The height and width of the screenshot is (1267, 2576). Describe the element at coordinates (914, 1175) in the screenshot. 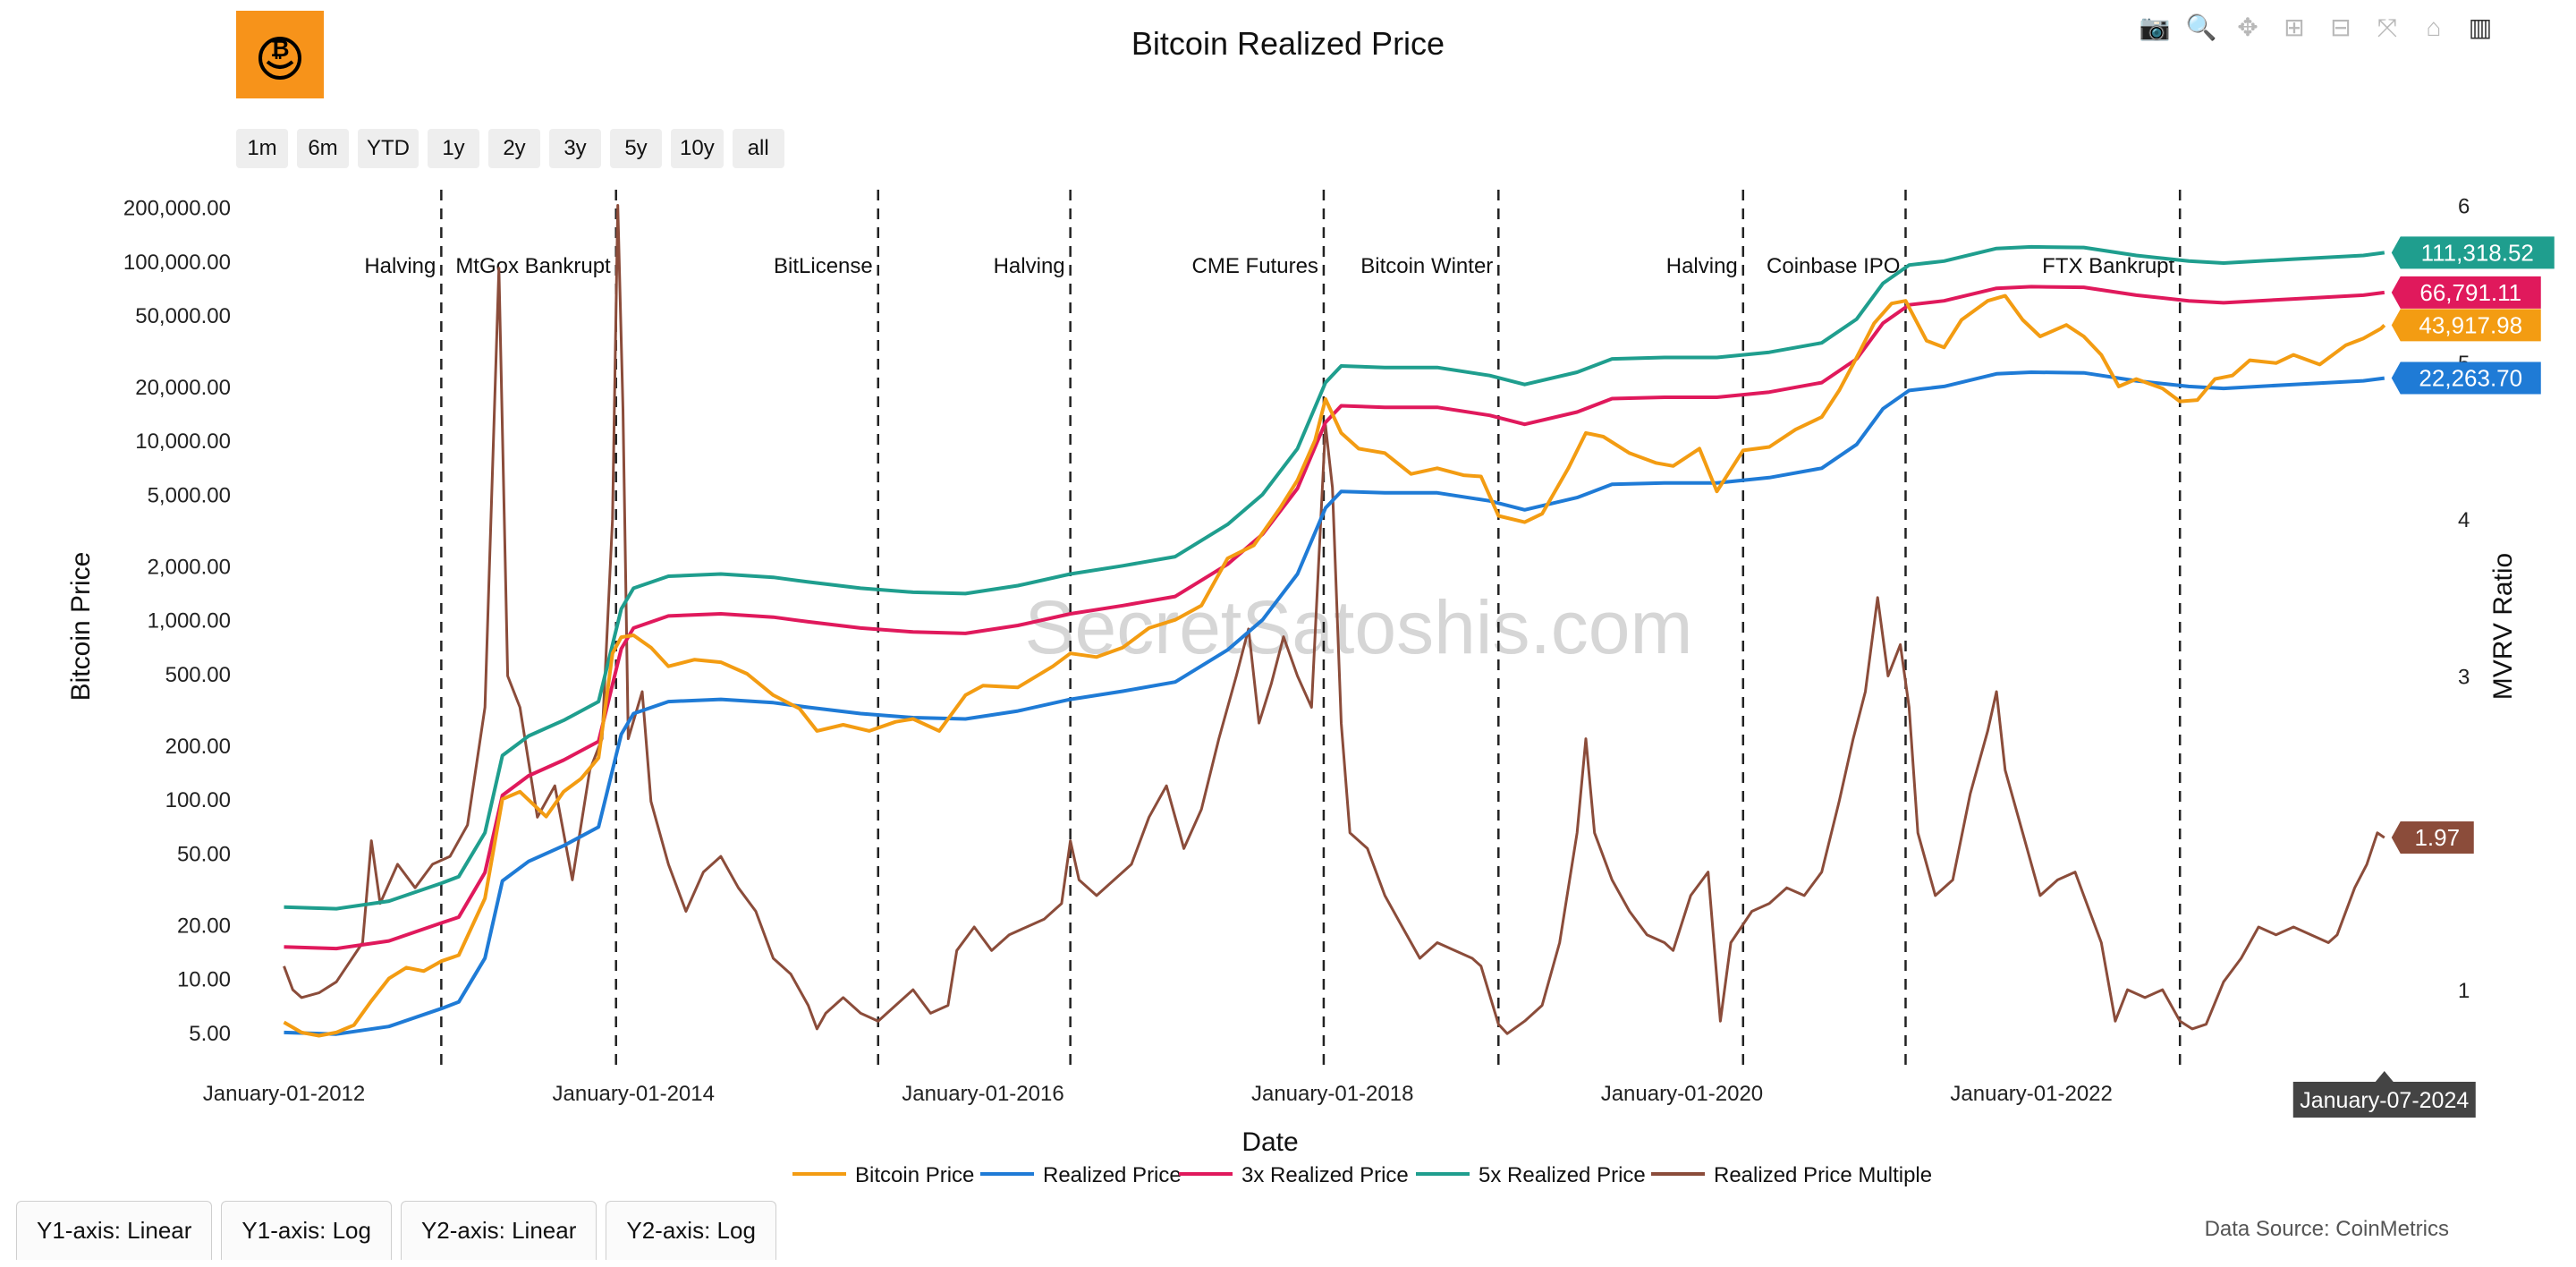

I see `legend-label: Bitcoin Price` at that location.